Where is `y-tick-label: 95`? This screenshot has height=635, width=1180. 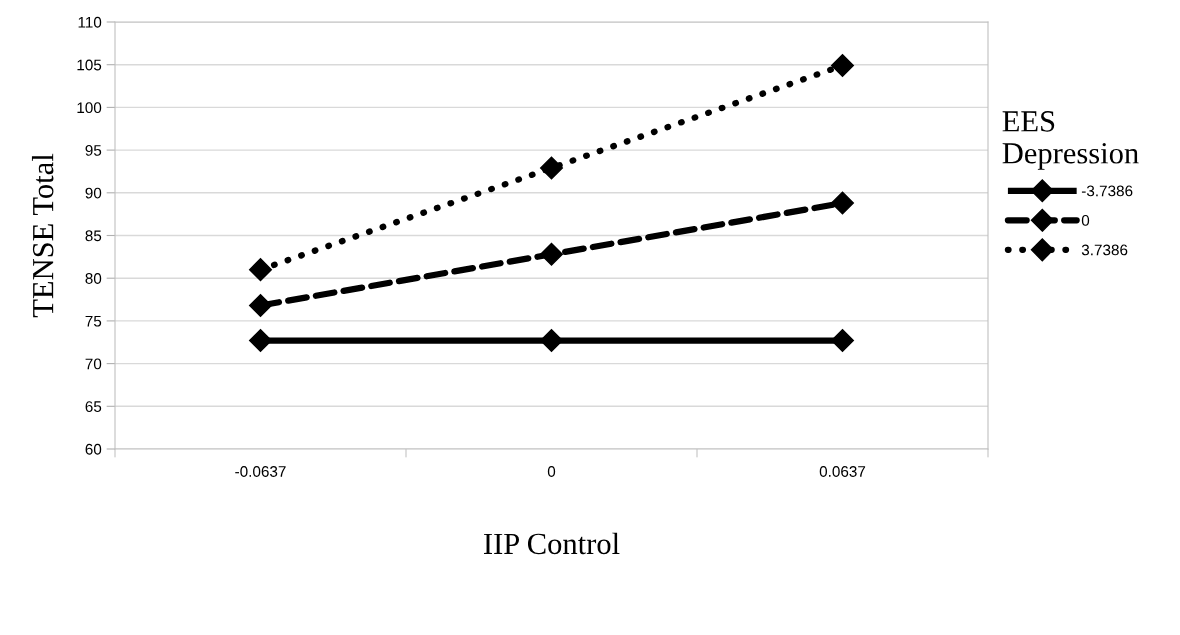
y-tick-label: 95 is located at coordinates (93, 150).